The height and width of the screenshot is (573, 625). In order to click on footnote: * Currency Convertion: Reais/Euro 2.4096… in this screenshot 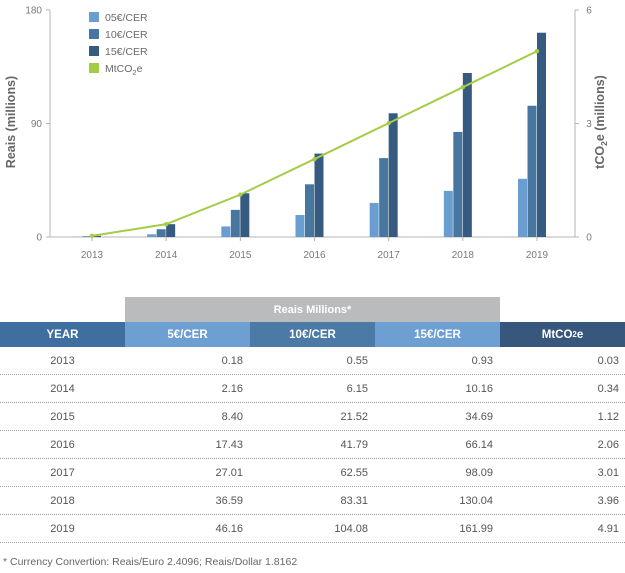, I will do `click(150, 562)`.